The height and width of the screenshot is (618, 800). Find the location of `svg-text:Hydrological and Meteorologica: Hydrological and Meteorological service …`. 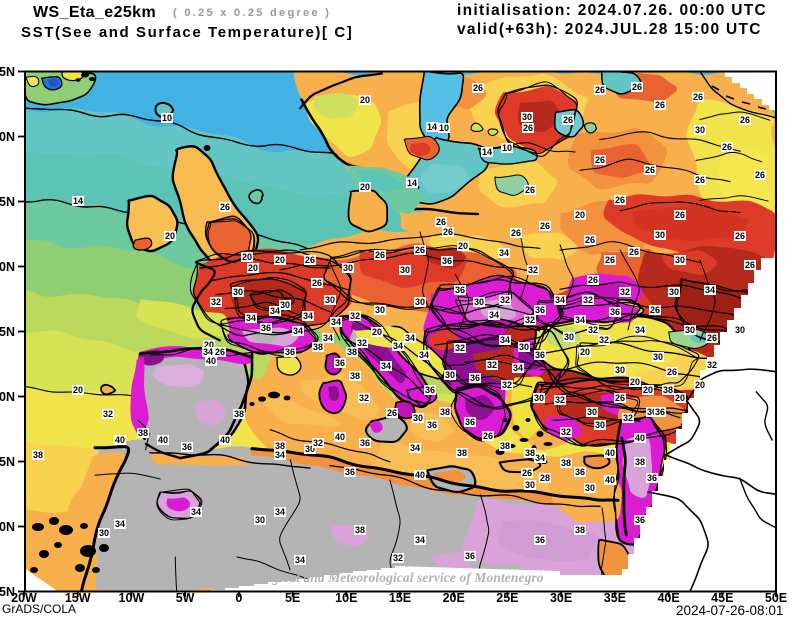

svg-text:Hydrological and Meteorologica: Hydrological and Meteorological service … is located at coordinates (384, 577).